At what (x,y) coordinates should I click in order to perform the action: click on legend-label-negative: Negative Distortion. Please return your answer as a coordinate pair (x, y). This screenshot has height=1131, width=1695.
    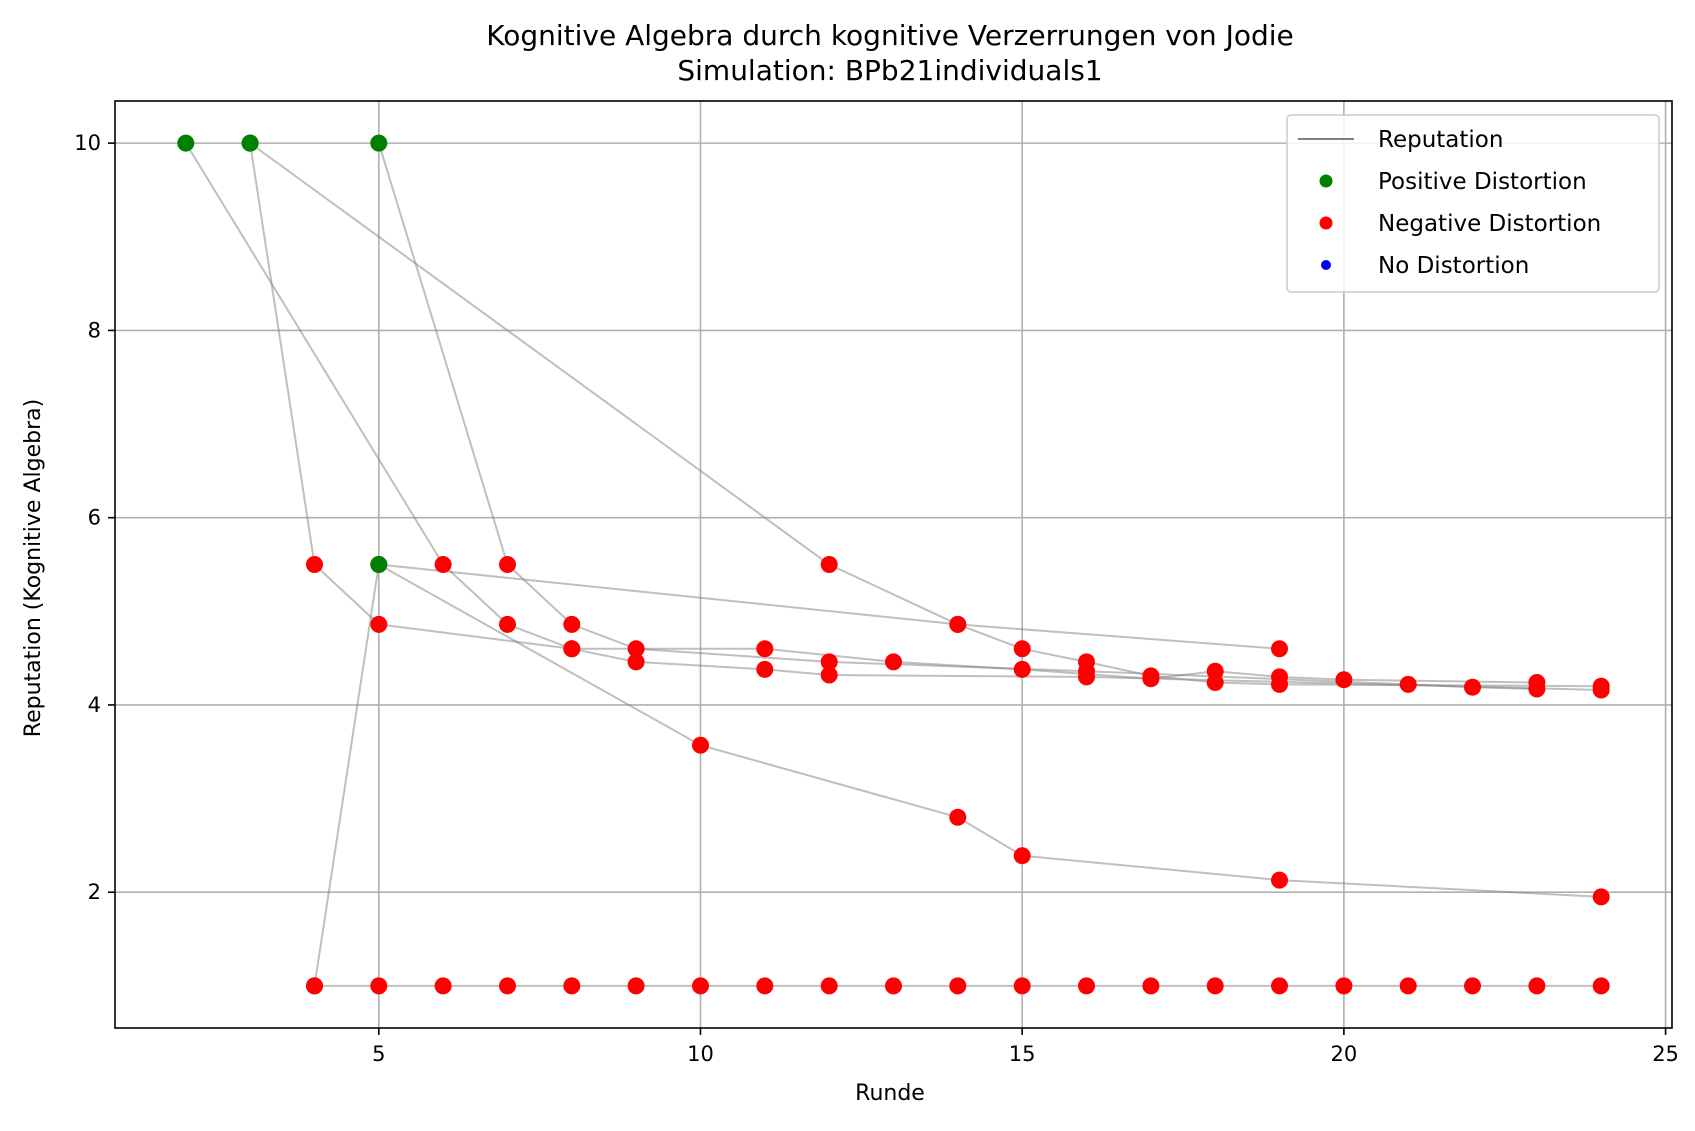
    Looking at the image, I should click on (1489, 224).